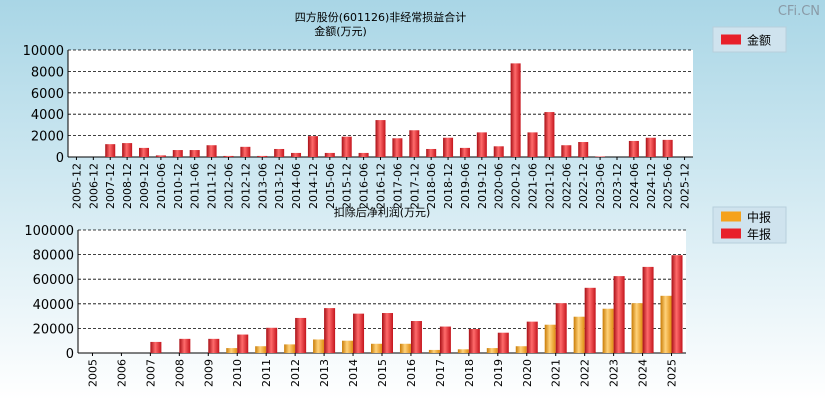  Describe the element at coordinates (650, 147) in the screenshot. I see `bar-金额-2024-12` at that location.